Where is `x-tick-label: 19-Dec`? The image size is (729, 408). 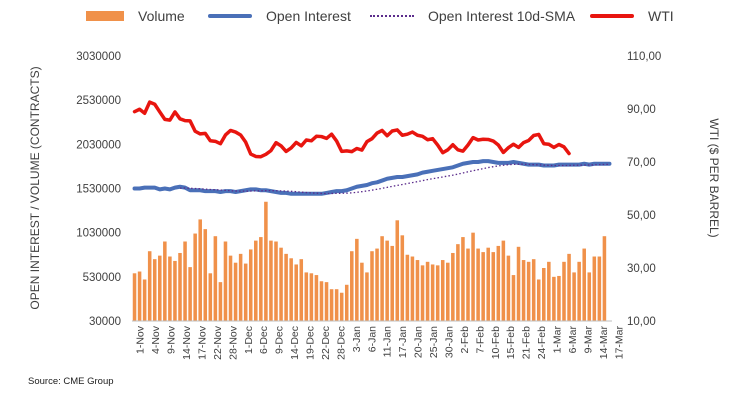
x-tick-label: 19-Dec is located at coordinates (311, 343).